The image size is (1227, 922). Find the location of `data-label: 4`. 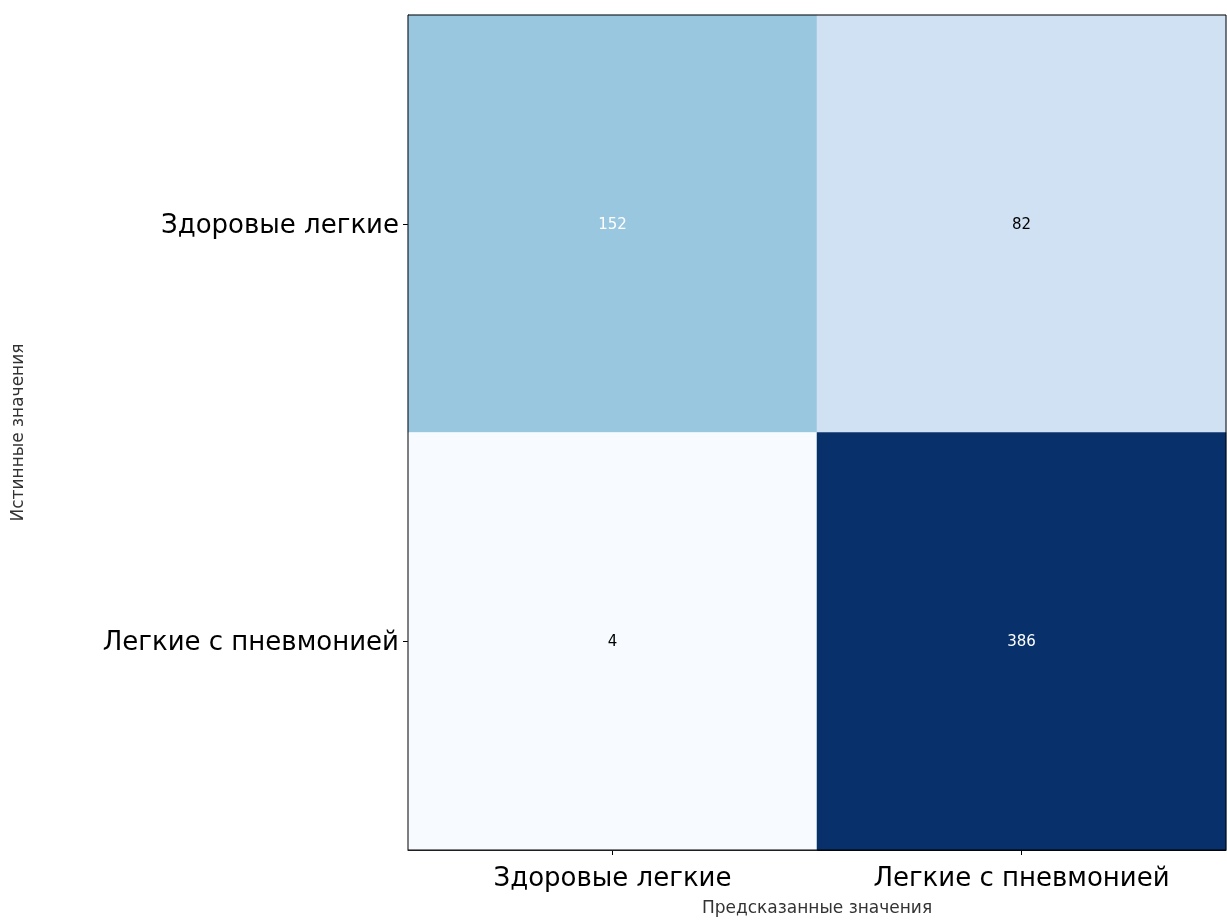

data-label: 4 is located at coordinates (612, 641).